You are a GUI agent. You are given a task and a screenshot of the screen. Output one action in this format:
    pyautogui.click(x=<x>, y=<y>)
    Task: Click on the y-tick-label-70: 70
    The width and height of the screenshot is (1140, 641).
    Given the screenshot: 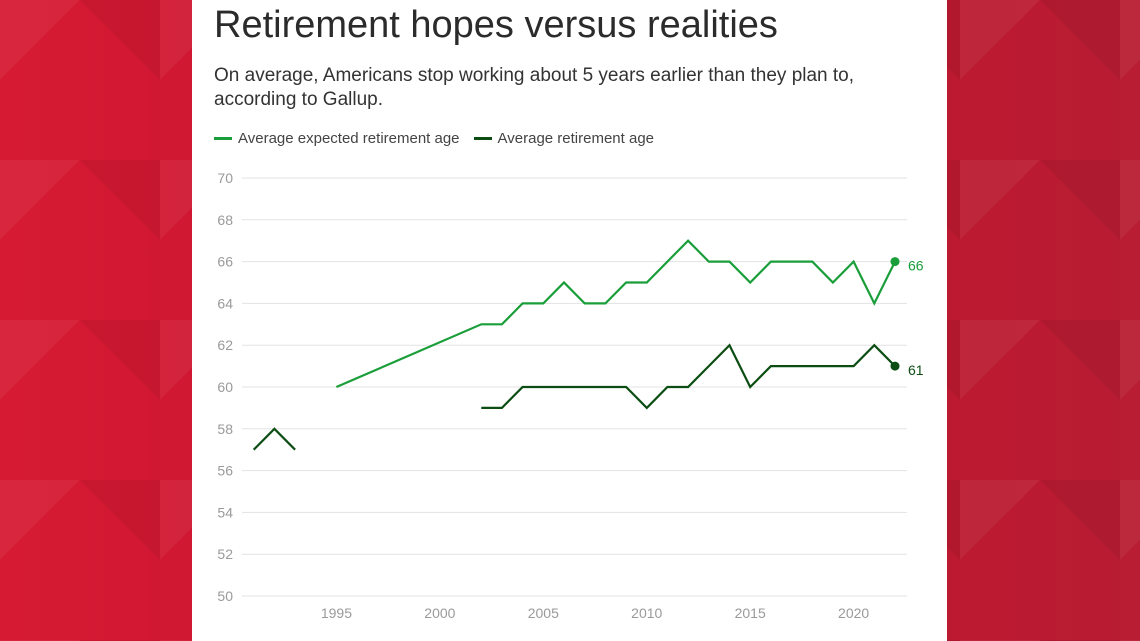 What is the action you would take?
    pyautogui.click(x=225, y=178)
    